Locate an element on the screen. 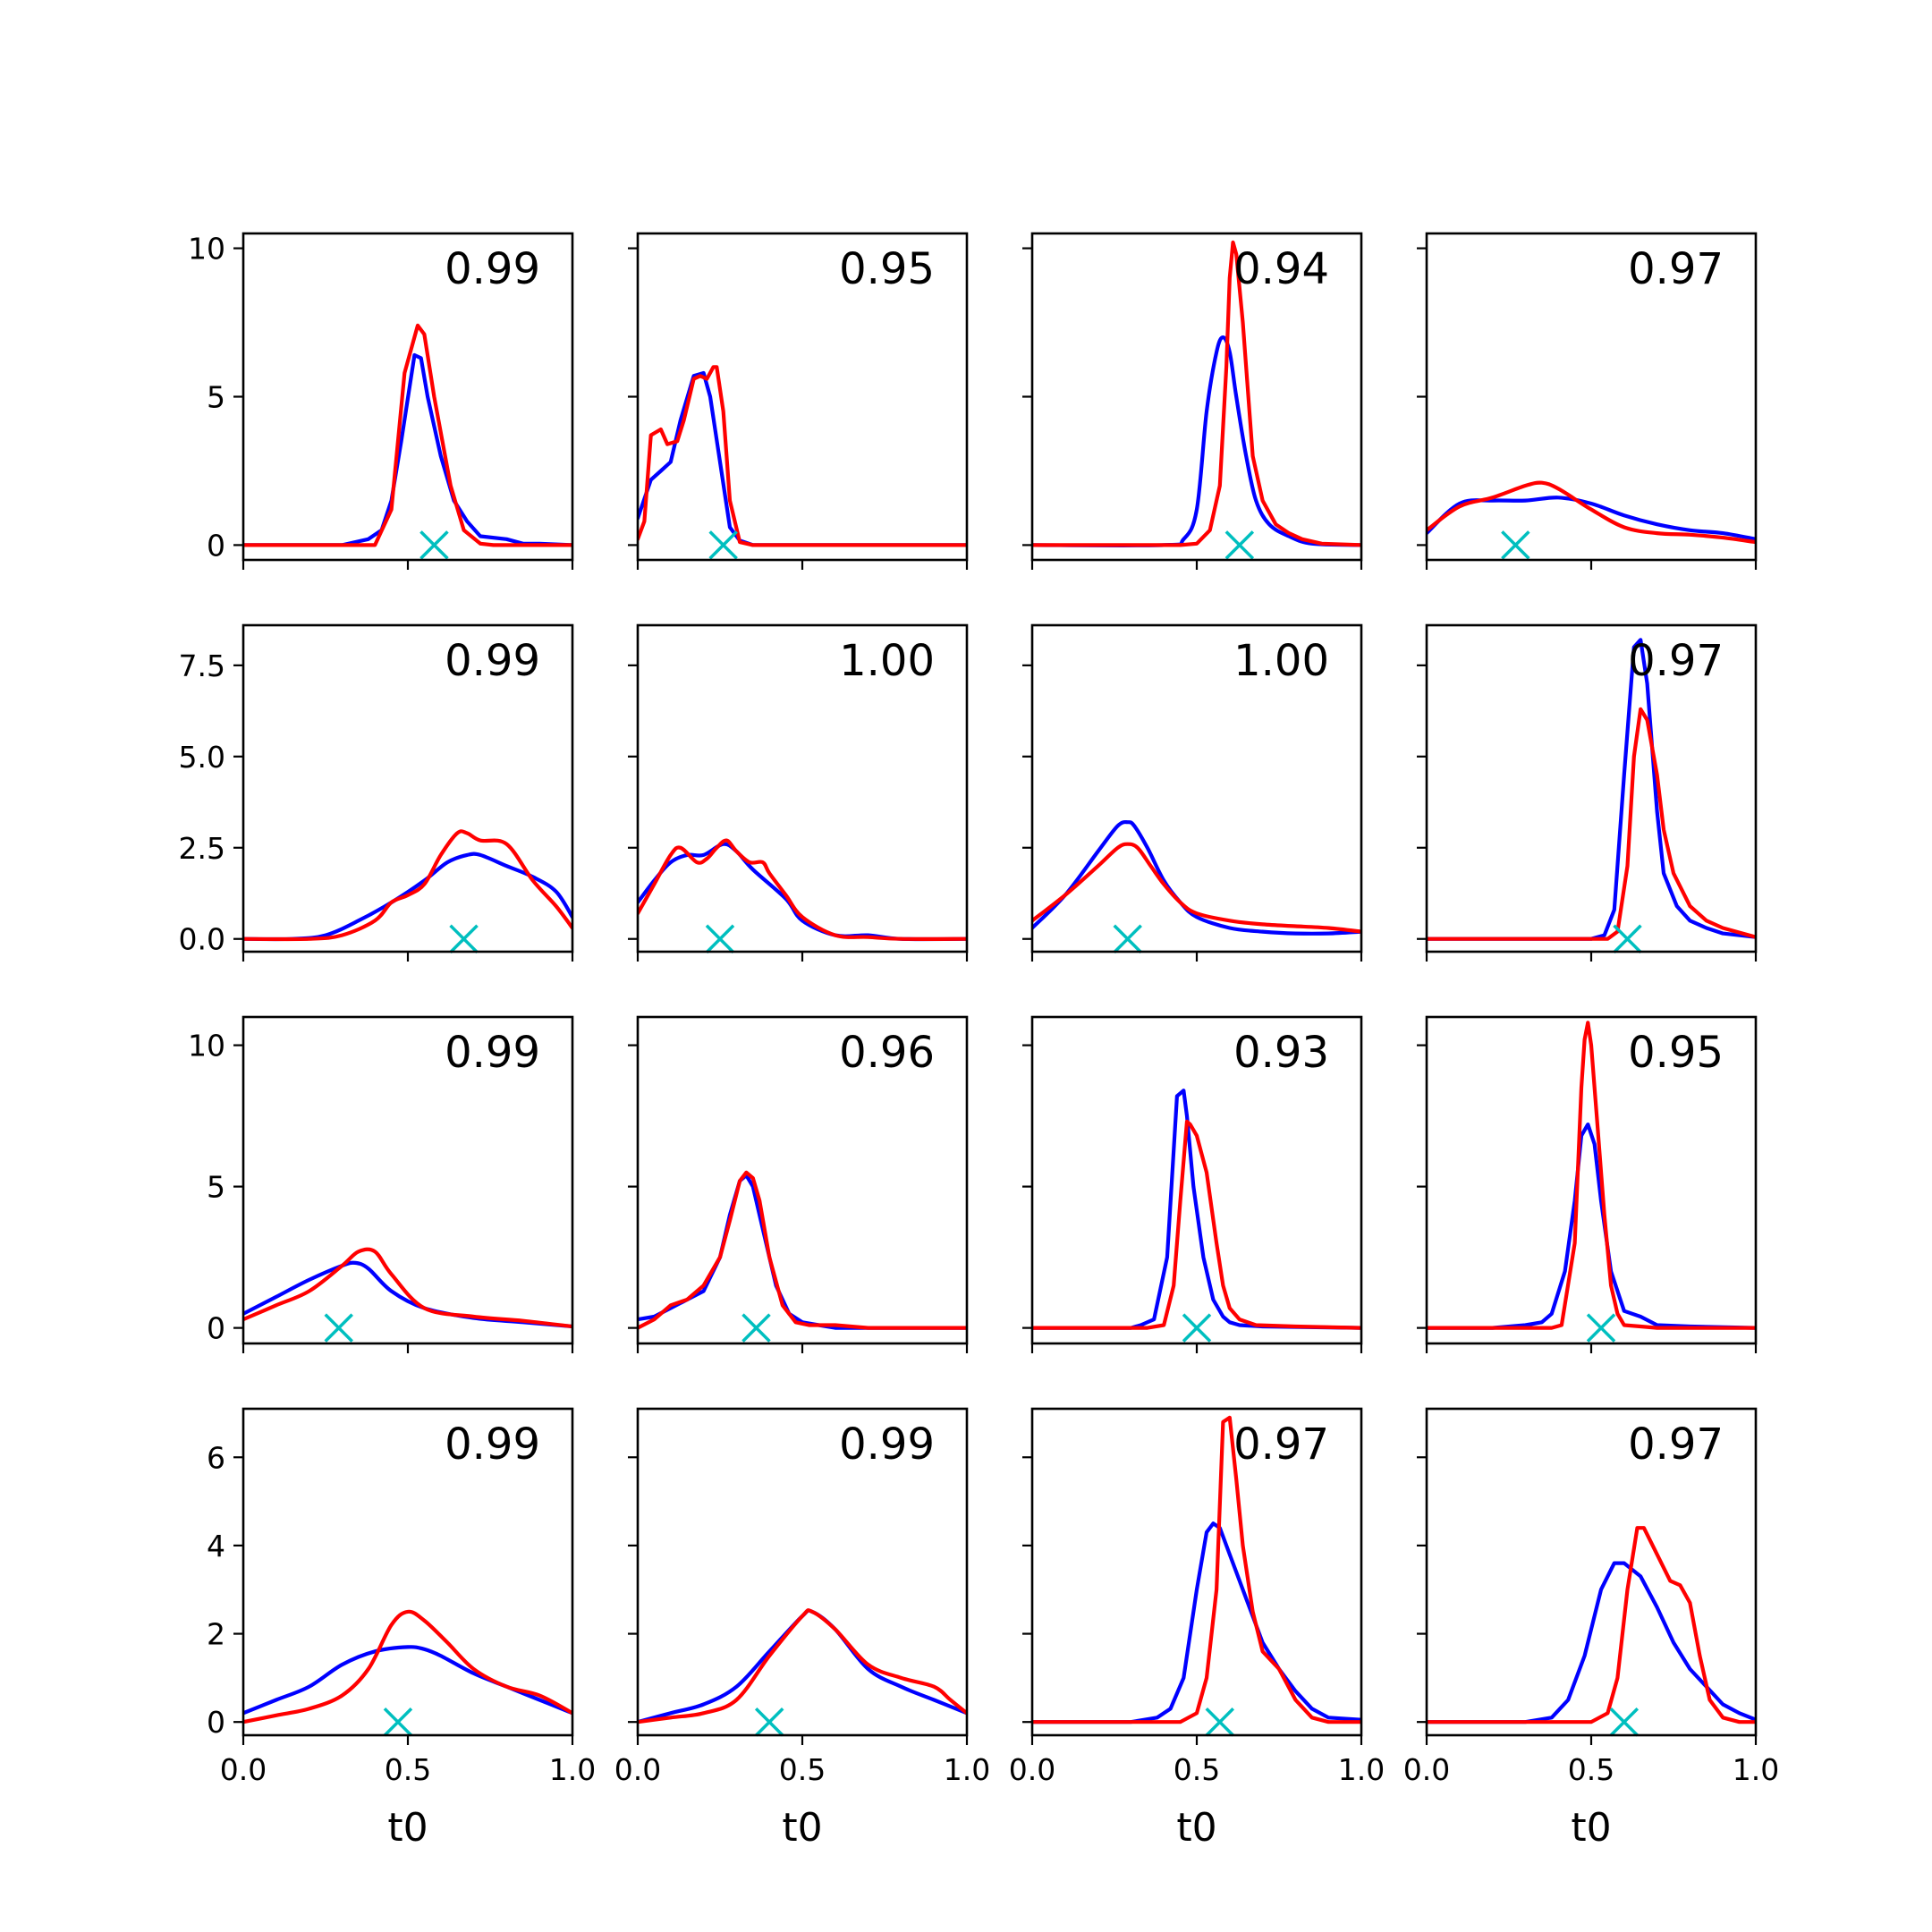  subplot-r1-c3: 0.94 is located at coordinates (1192, 401).